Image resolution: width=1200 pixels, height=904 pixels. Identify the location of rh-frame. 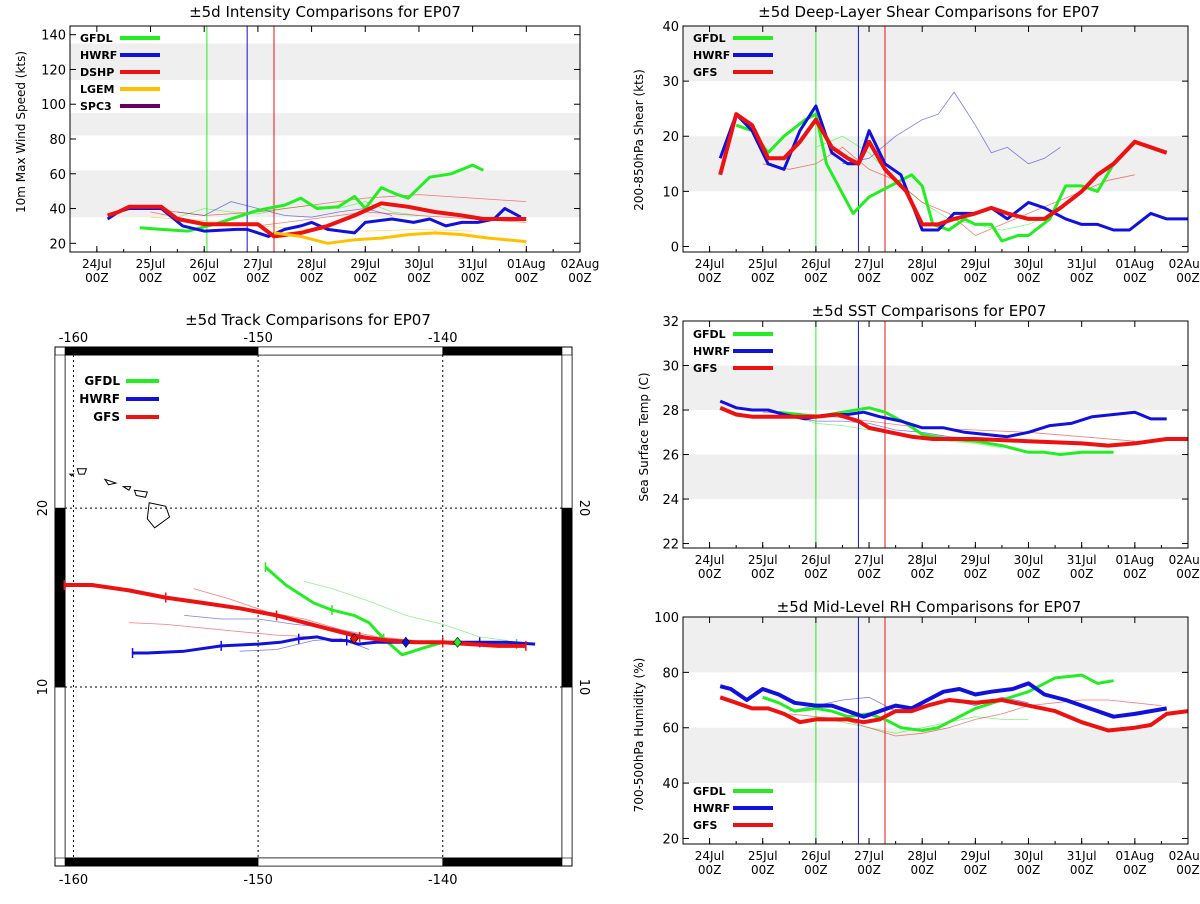
(935, 730).